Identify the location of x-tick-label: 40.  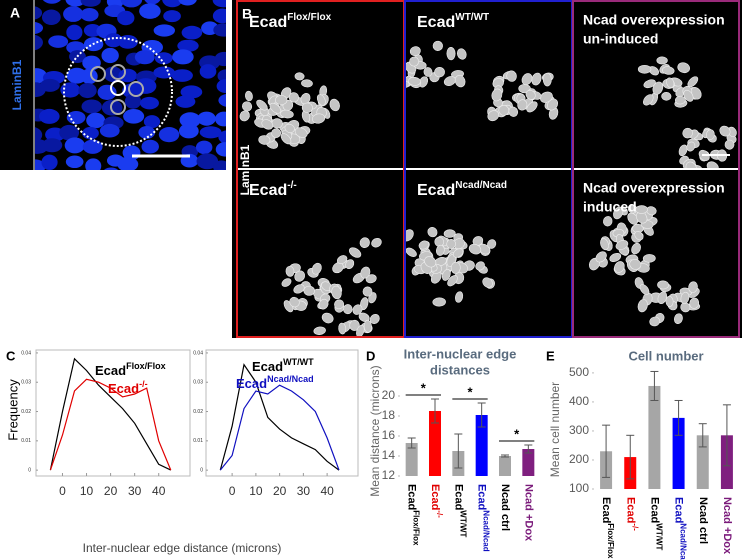
(327, 491).